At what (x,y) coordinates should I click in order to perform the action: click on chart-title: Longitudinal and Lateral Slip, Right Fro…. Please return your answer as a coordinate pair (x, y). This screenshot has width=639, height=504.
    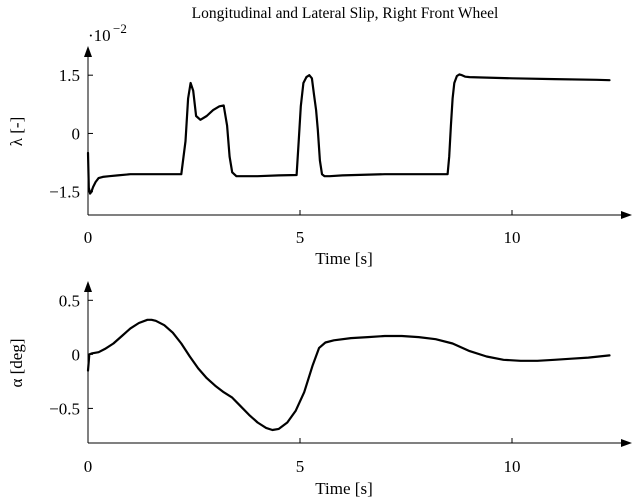
    Looking at the image, I should click on (345, 13).